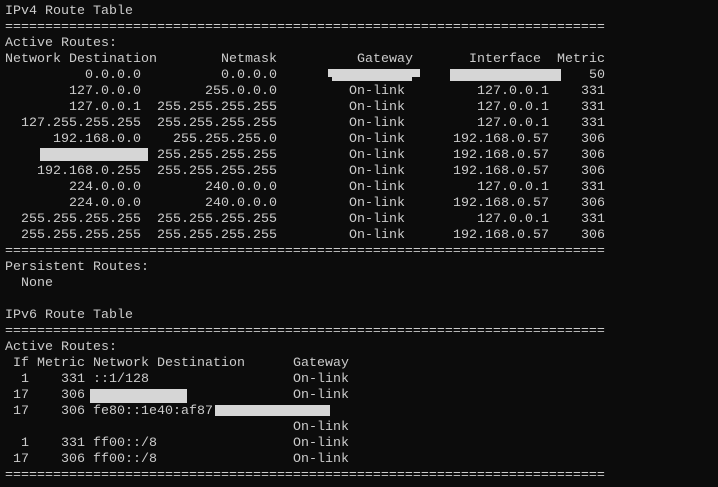 The height and width of the screenshot is (487, 718). I want to click on redaction-ipv6-fe80-suffix, so click(272, 410).